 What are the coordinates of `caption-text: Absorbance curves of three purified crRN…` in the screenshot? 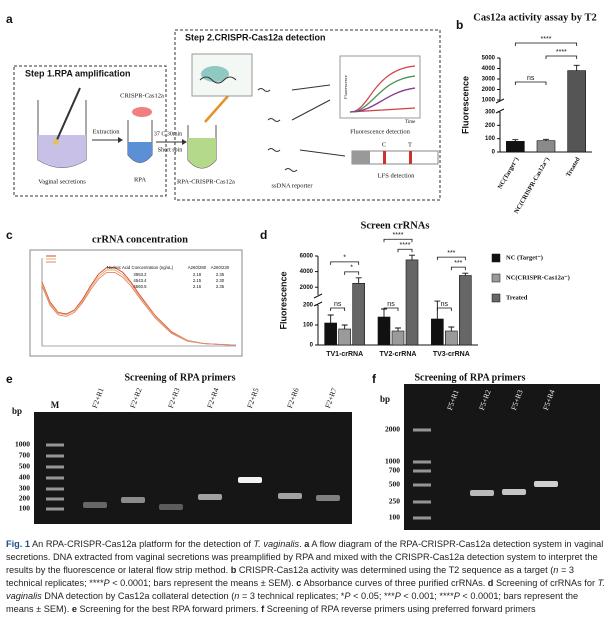 It's located at (394, 583).